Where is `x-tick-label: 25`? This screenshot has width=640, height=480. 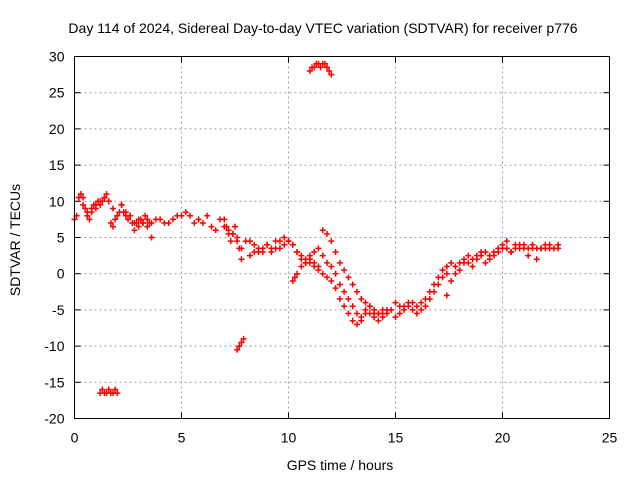
x-tick-label: 25 is located at coordinates (610, 438).